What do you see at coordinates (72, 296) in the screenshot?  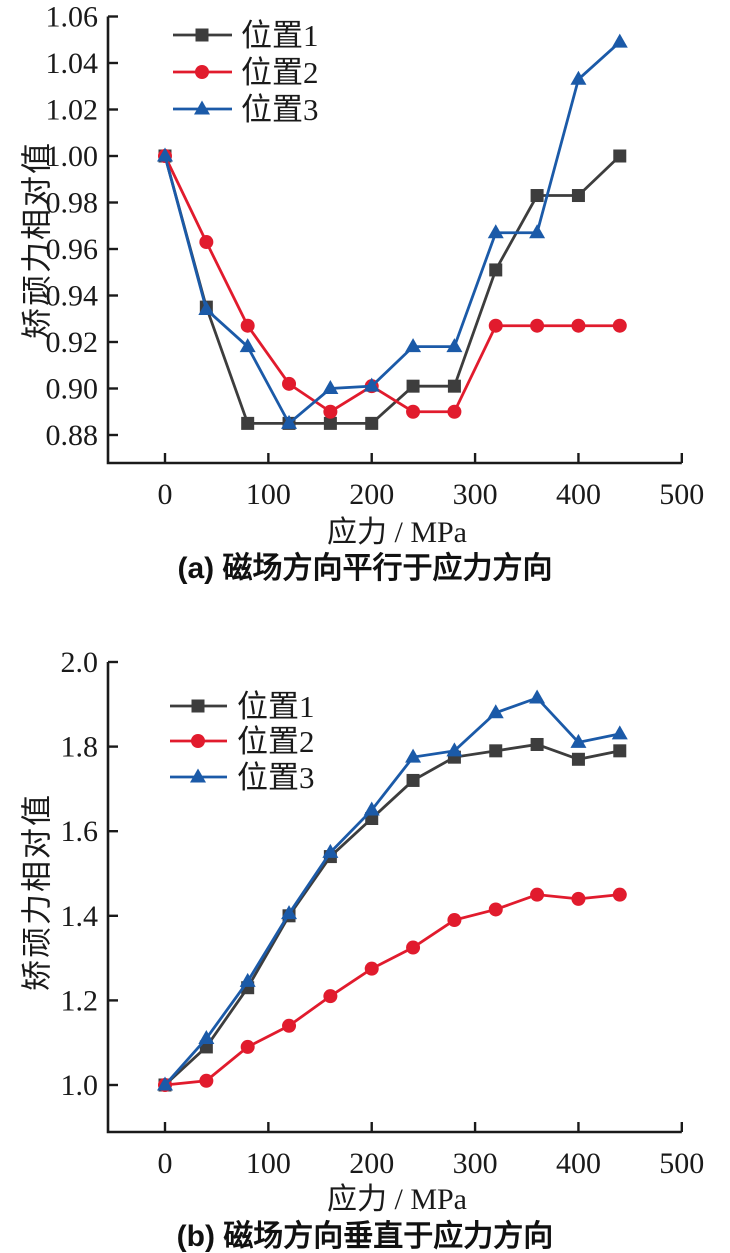 I see `y-tick-label: 0.94` at bounding box center [72, 296].